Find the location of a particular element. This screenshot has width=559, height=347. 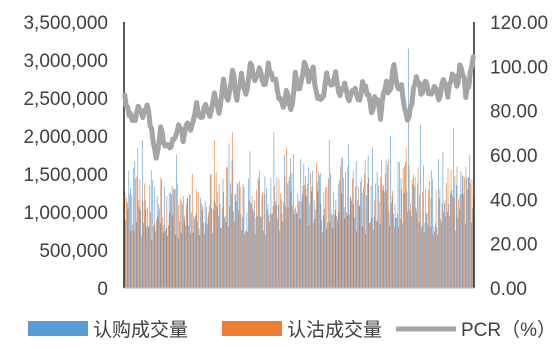

legend-item: 认购成交量 is located at coordinates (108, 330).